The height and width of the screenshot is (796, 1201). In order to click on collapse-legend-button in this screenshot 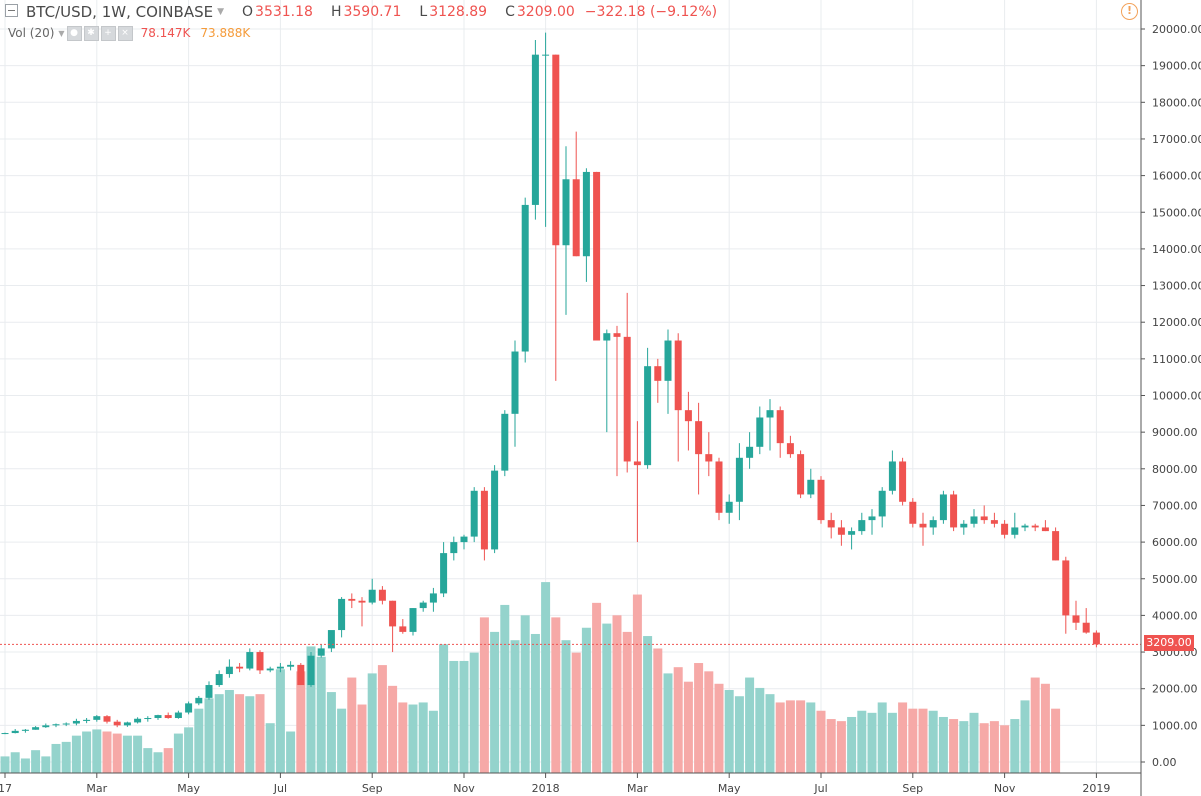, I will do `click(11, 10)`.